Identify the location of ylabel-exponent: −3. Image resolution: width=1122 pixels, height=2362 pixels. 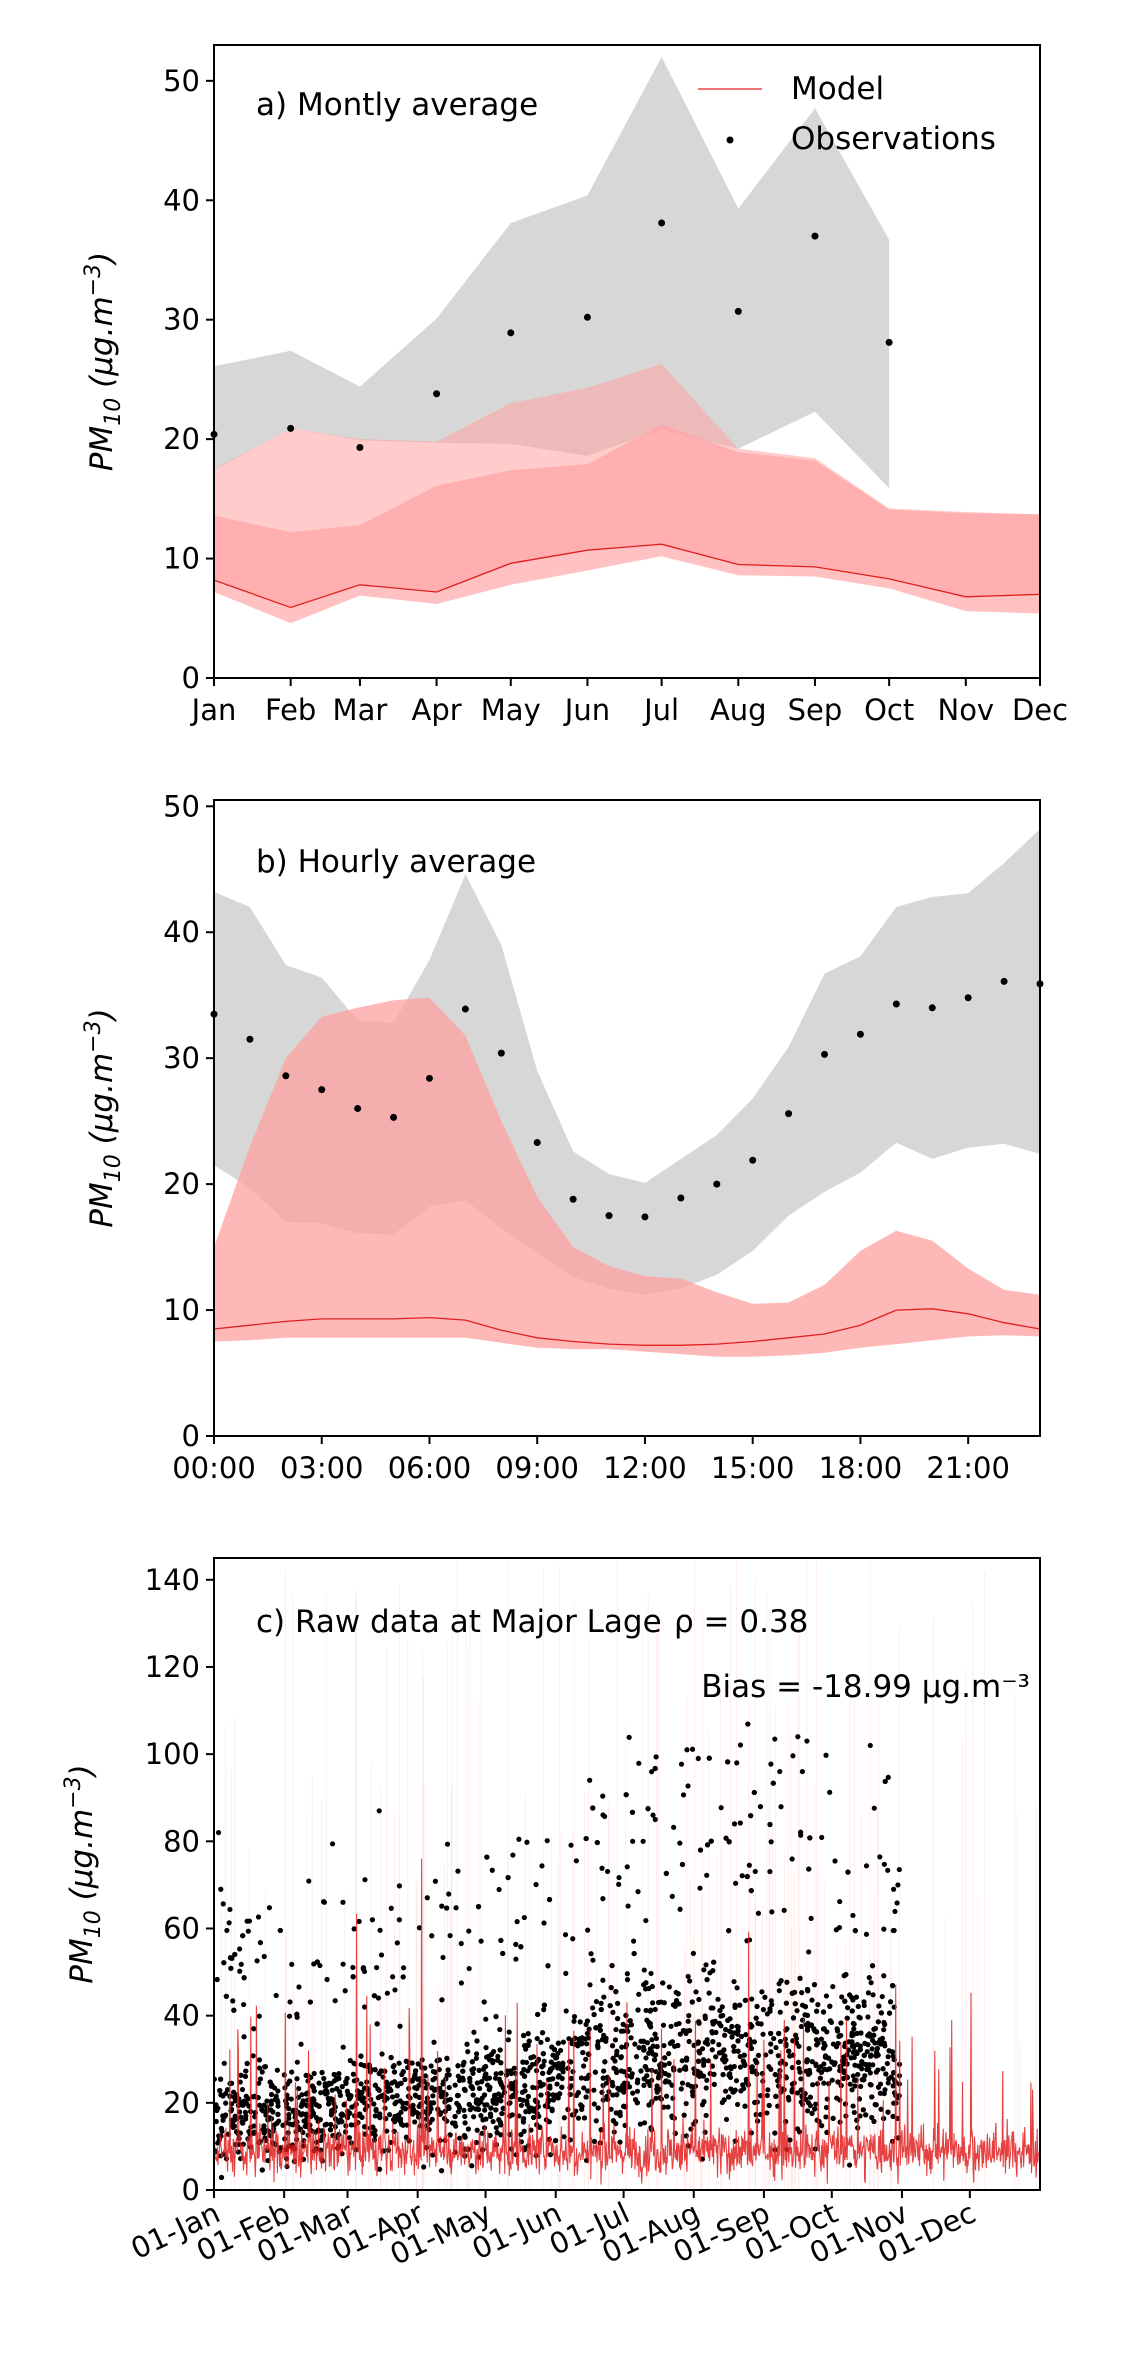
(73, 1792).